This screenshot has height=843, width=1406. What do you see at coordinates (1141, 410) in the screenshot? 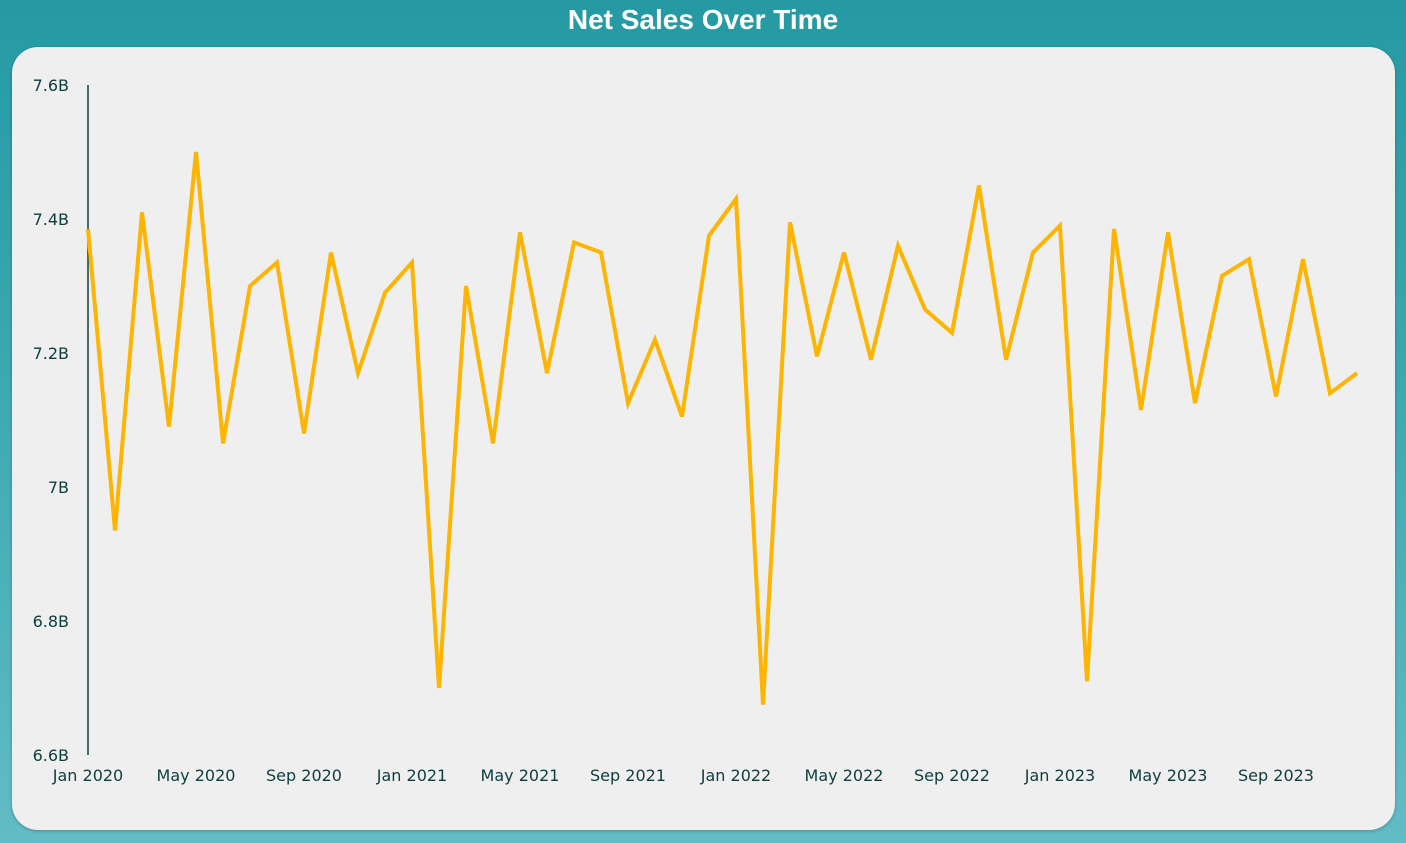
I see `data-point: Apr 2023: 7.115B` at bounding box center [1141, 410].